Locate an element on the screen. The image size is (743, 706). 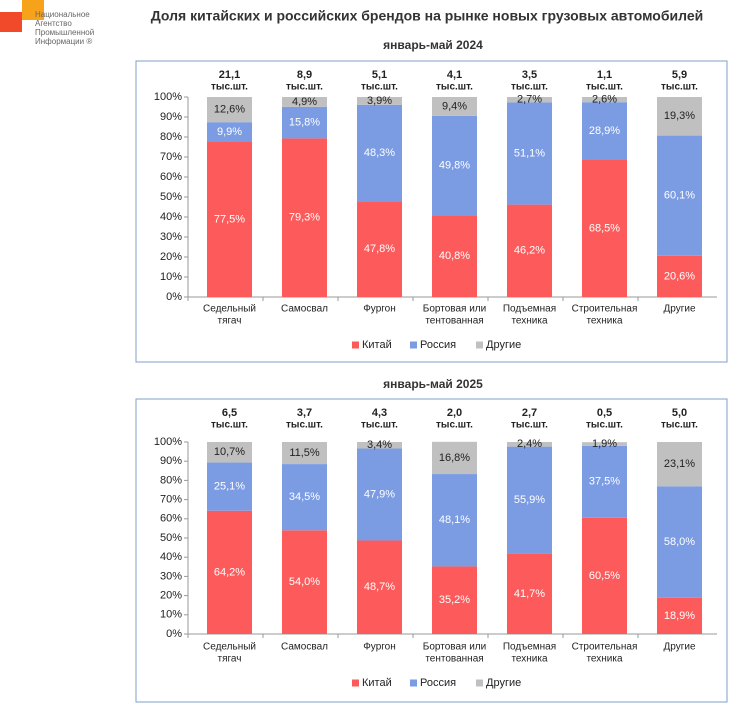
value-label: 77,5% is located at coordinates (229, 219).